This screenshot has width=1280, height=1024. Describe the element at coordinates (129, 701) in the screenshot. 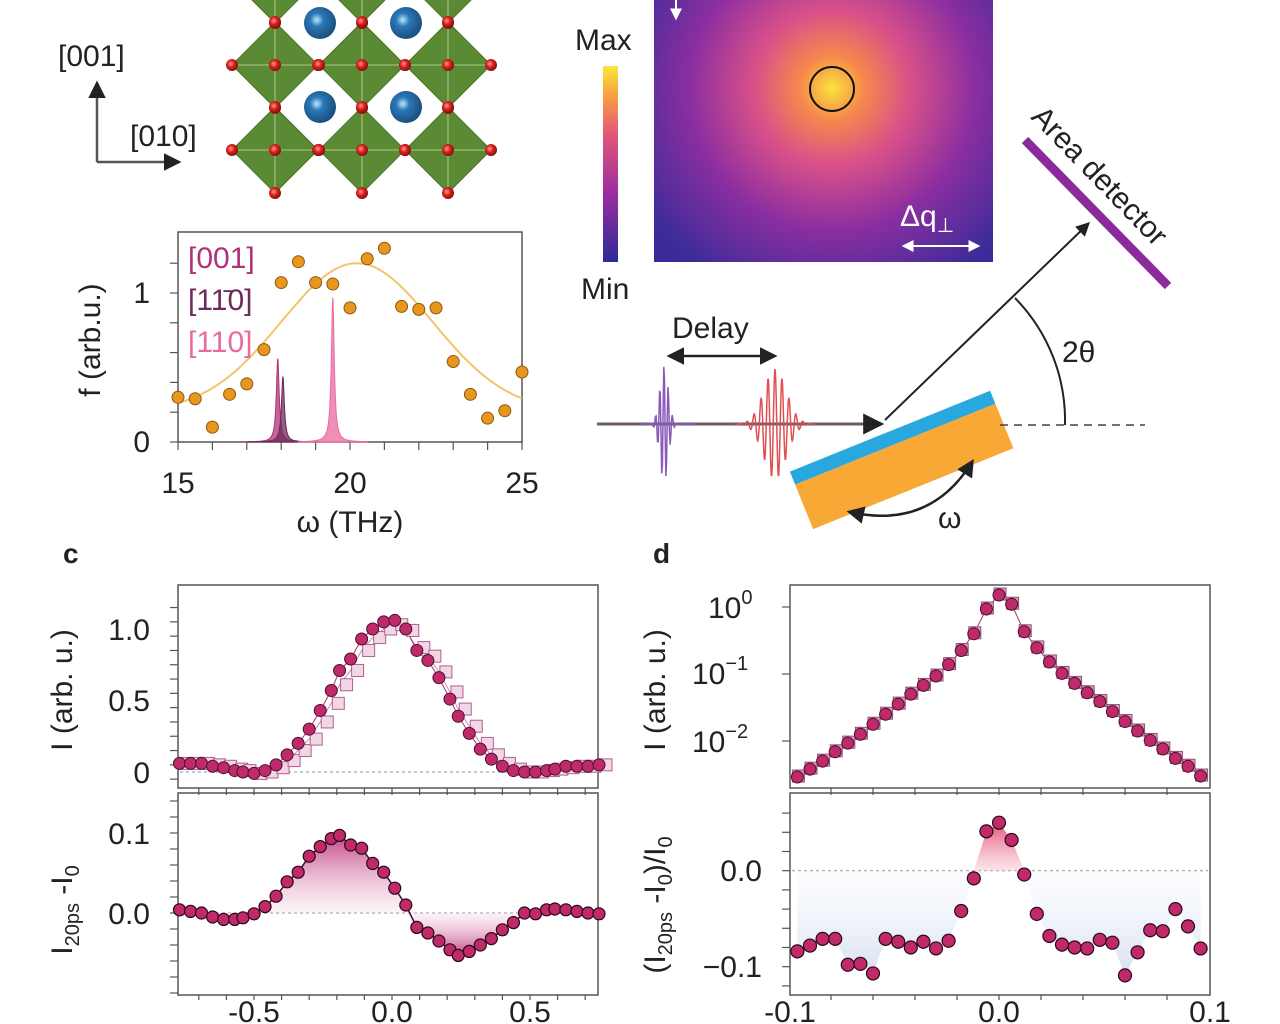

I see `y-tick-label: 0.5` at that location.